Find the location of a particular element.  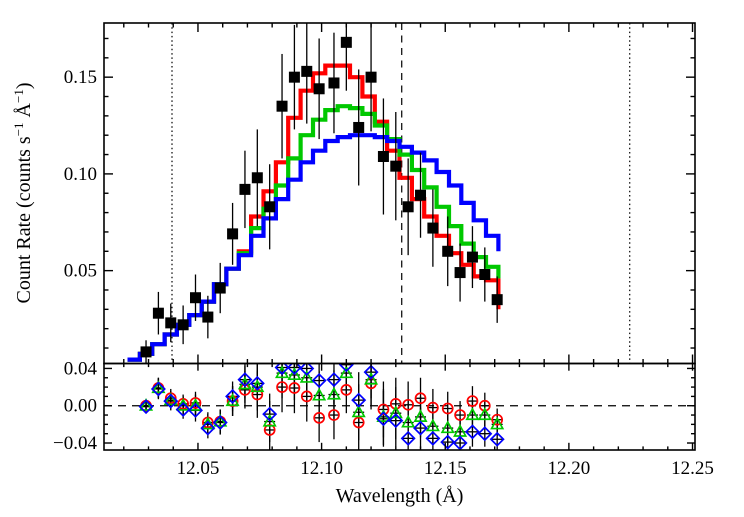

ytick-label: 0.15 is located at coordinates (80, 77).